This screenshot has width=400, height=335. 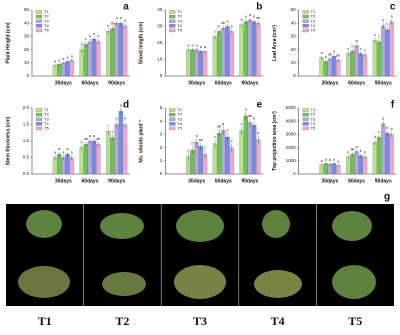 I want to click on y-tick-label: 5, so click(x=161, y=107).